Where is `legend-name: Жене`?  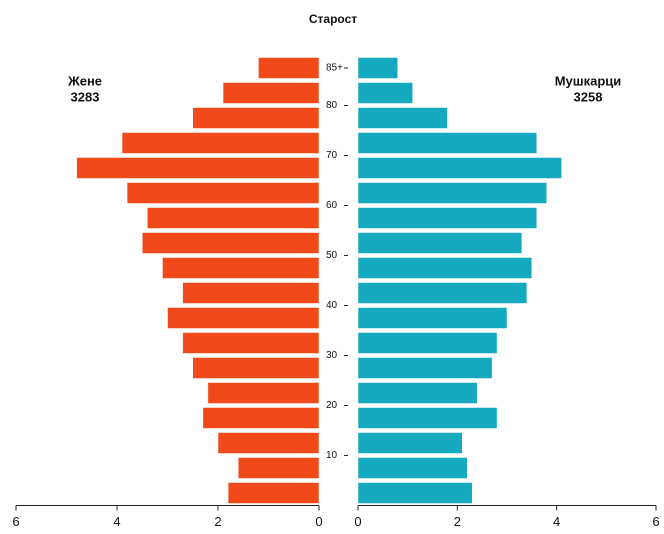 legend-name: Жене is located at coordinates (84, 80).